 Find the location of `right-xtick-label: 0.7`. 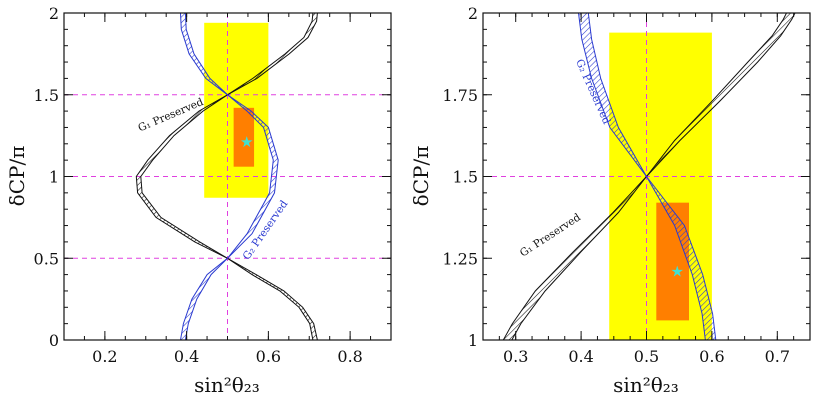

right-xtick-label: 0.7 is located at coordinates (777, 356).